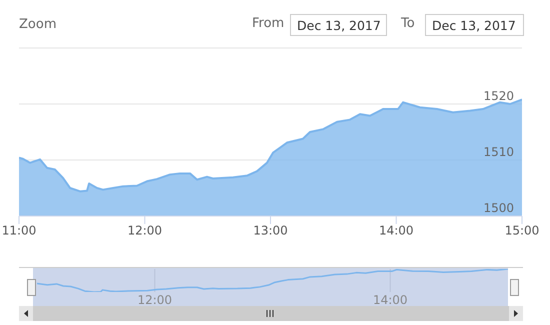 This screenshot has height=325, width=550. Describe the element at coordinates (37, 24) in the screenshot. I see `text: Zoom` at that location.